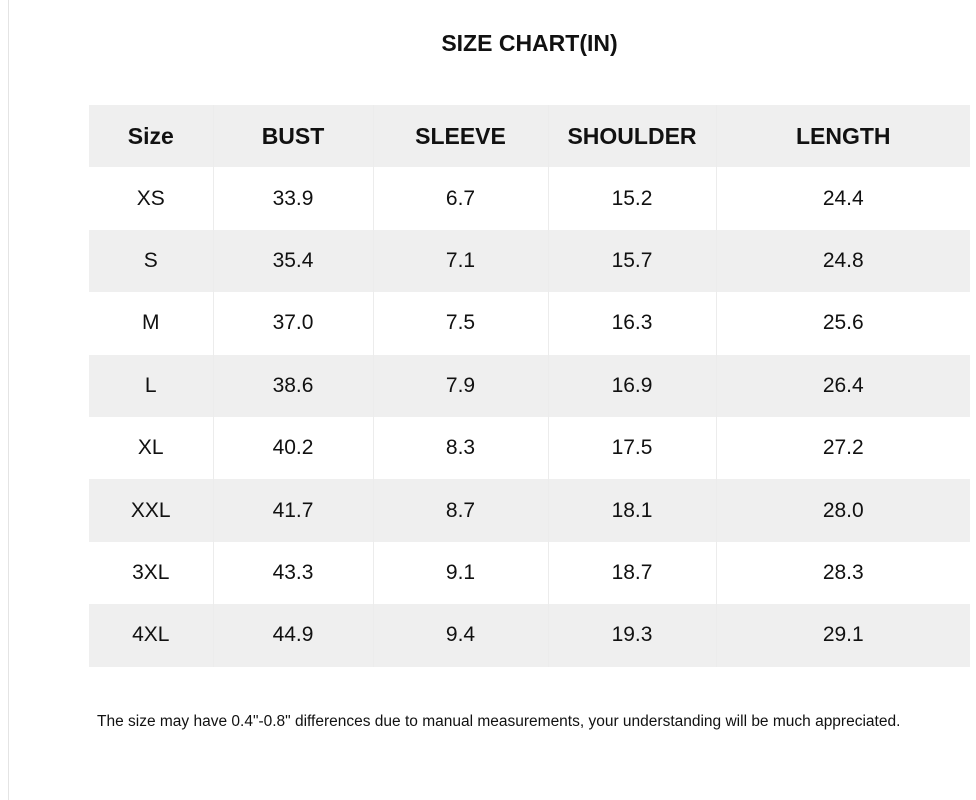 This screenshot has width=976, height=800. I want to click on table-cell: 28.0, so click(842, 510).